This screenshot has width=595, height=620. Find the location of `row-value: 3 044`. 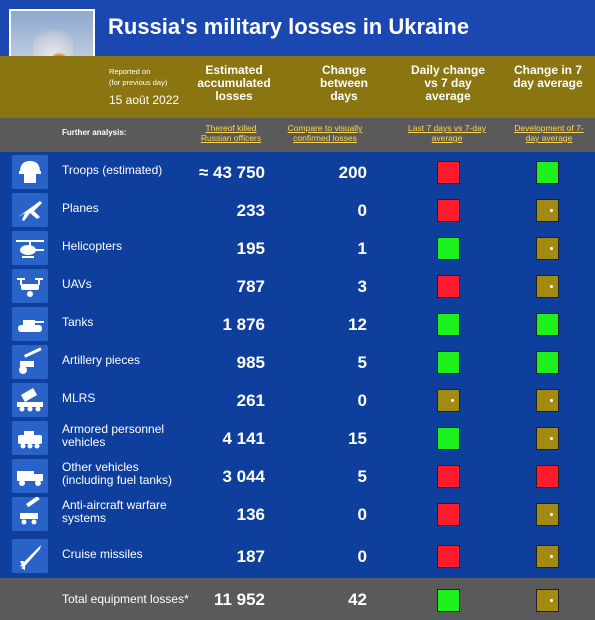

row-value: 3 044 is located at coordinates (243, 476).